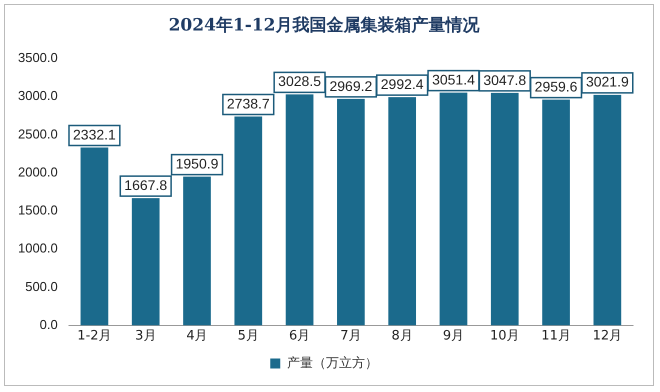  I want to click on data-label: 2332.1, so click(94, 134).